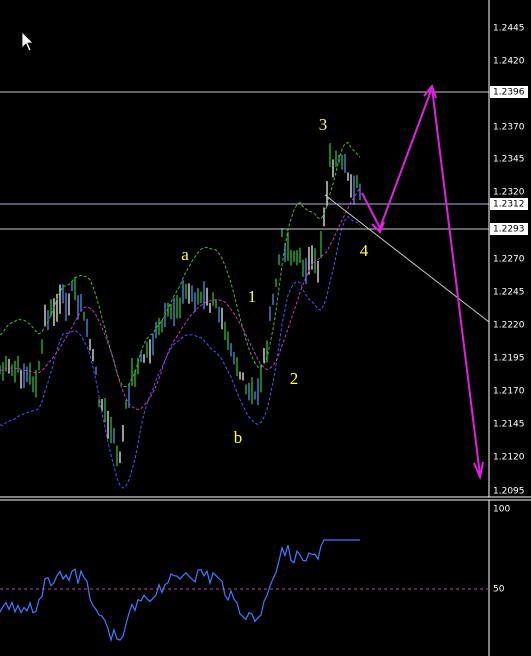  I want to click on price-tick: 1.2345, so click(509, 160).